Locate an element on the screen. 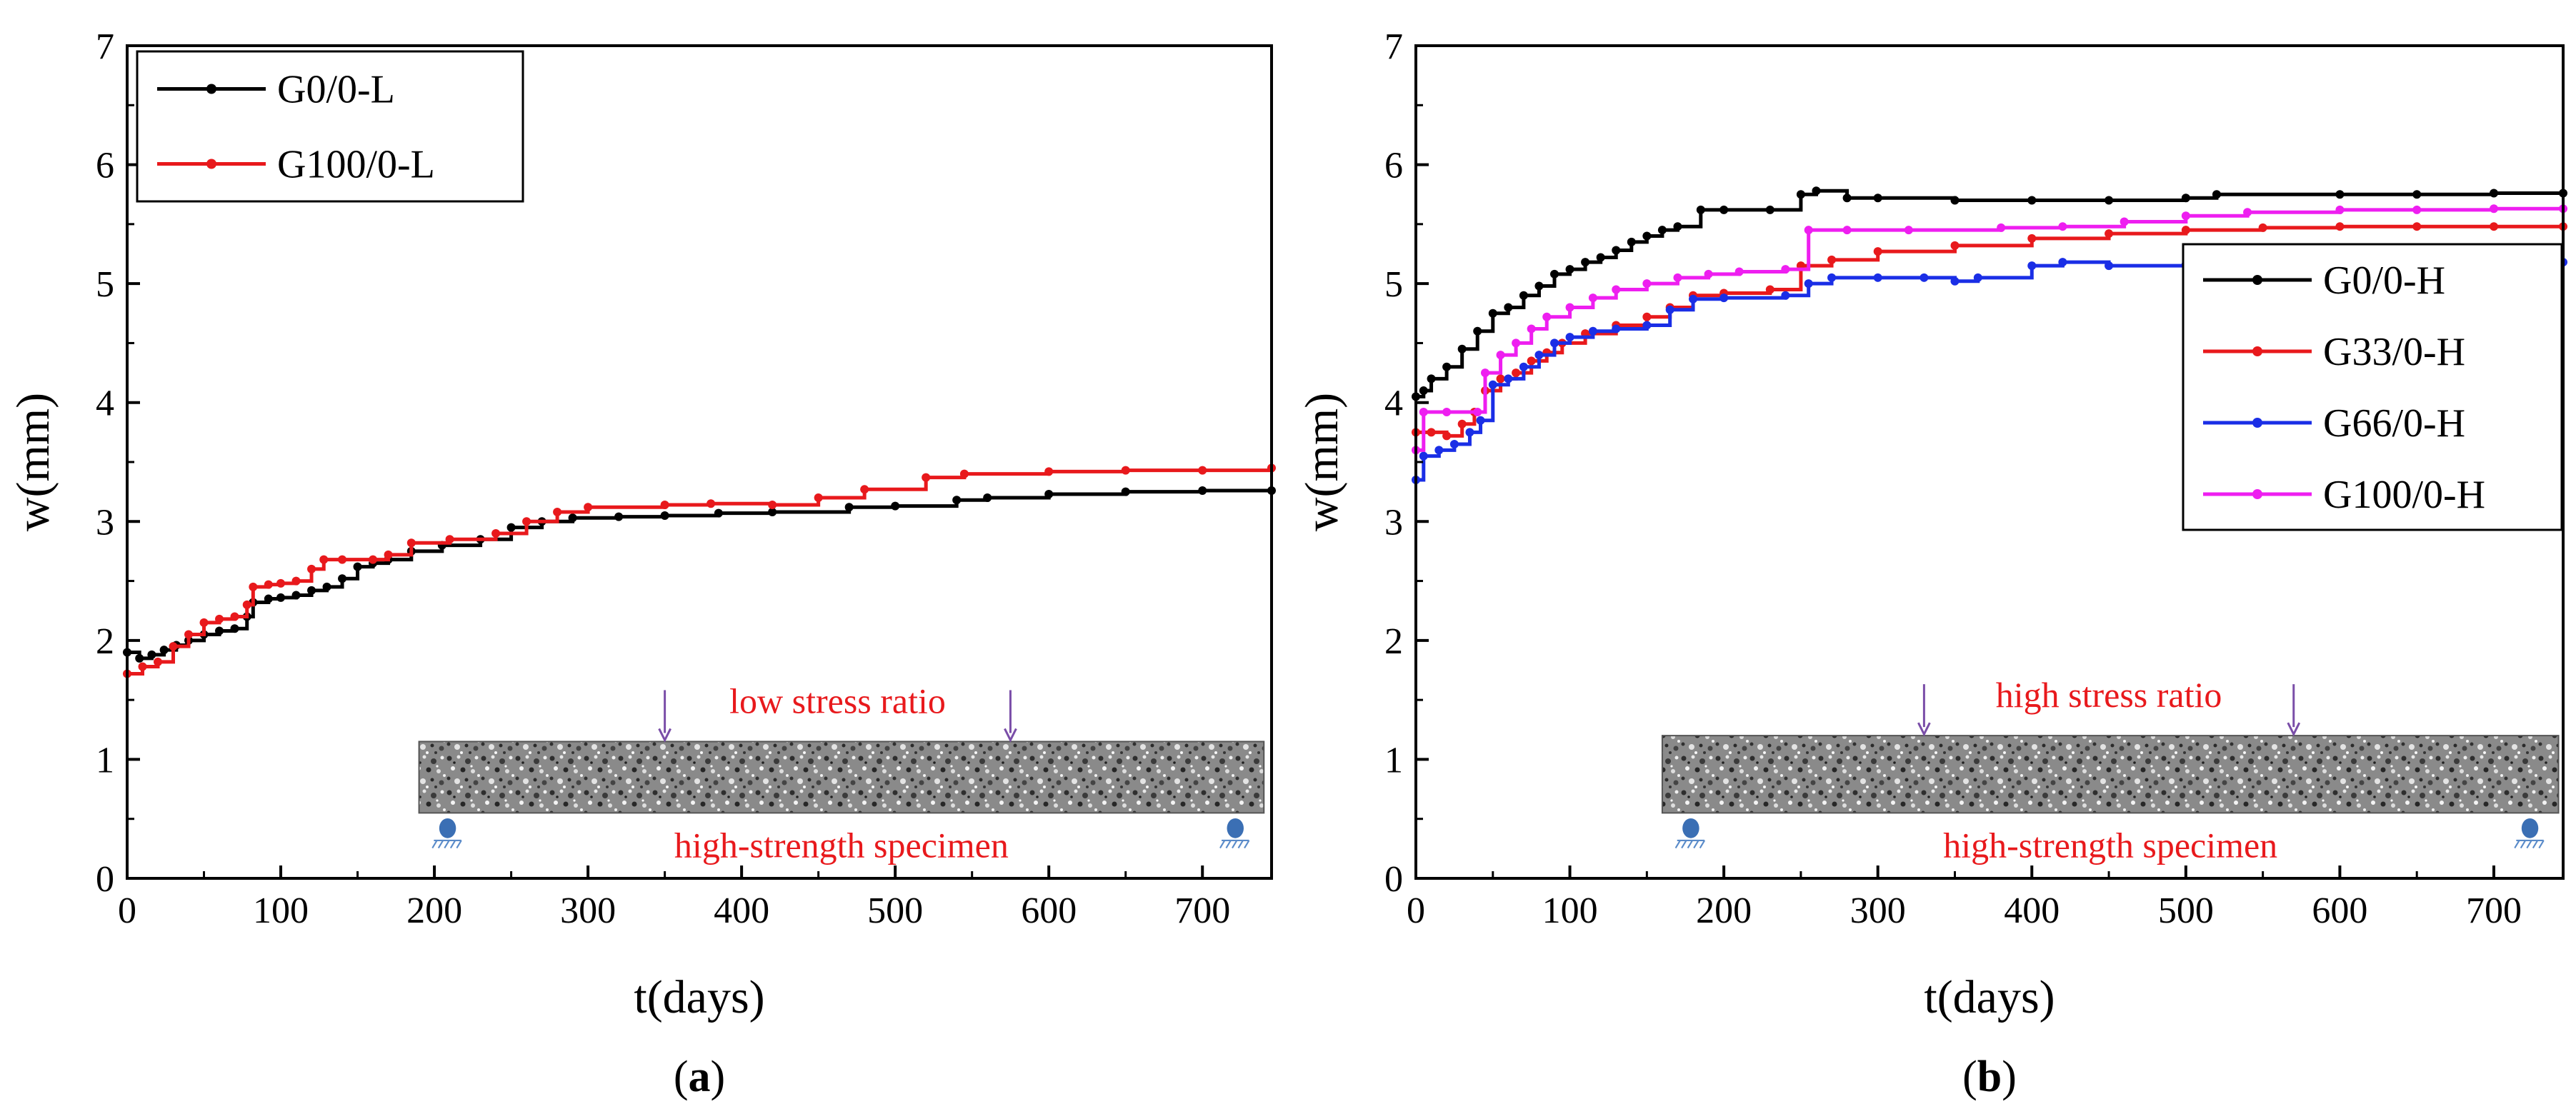  series-G100/0-L is located at coordinates (699, 570).